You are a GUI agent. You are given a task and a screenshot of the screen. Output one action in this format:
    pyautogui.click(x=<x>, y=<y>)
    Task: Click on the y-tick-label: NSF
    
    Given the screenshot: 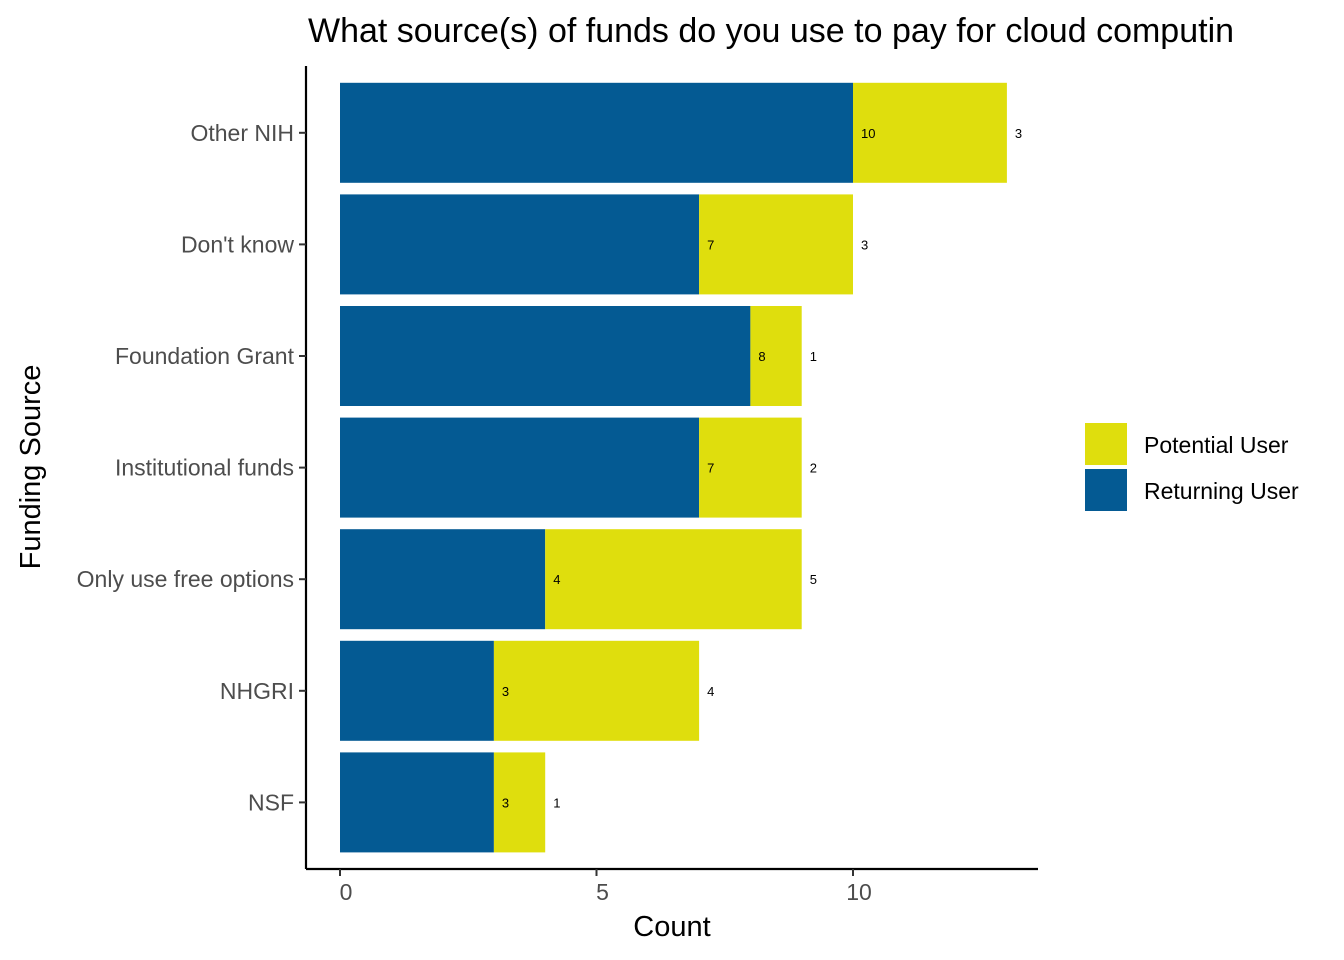 What is the action you would take?
    pyautogui.click(x=271, y=802)
    